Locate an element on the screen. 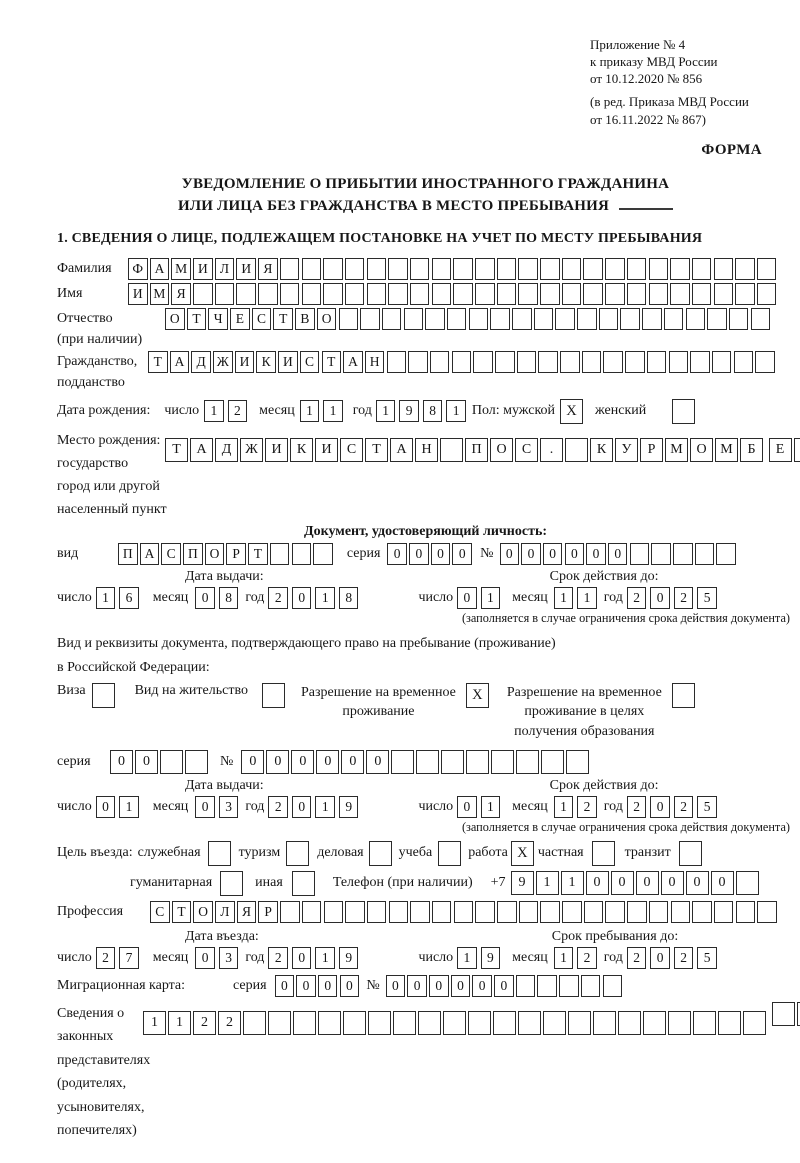 Image resolution: width=800 pixels, height=1163 pixels. char-box: Ж is located at coordinates (251, 449).